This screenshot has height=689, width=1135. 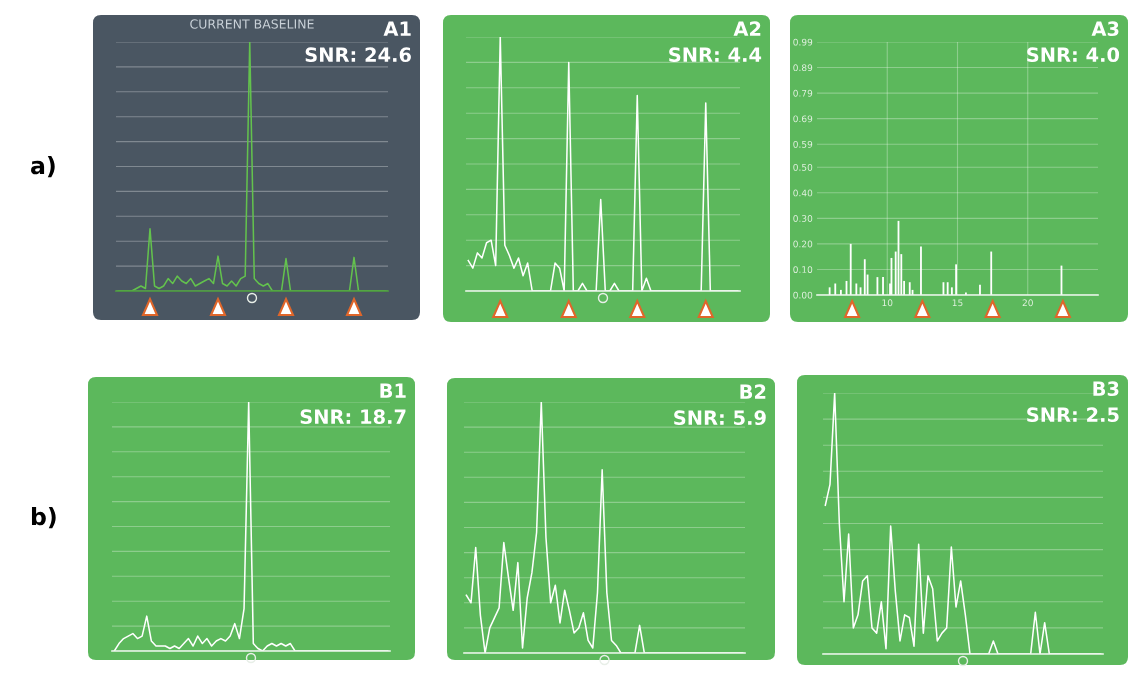 What do you see at coordinates (803, 218) in the screenshot?
I see `y-tick-label: 0.30` at bounding box center [803, 218].